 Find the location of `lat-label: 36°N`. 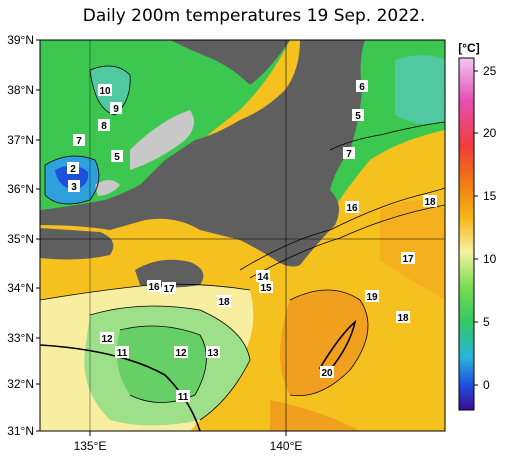

lat-label: 36°N is located at coordinates (20, 189).